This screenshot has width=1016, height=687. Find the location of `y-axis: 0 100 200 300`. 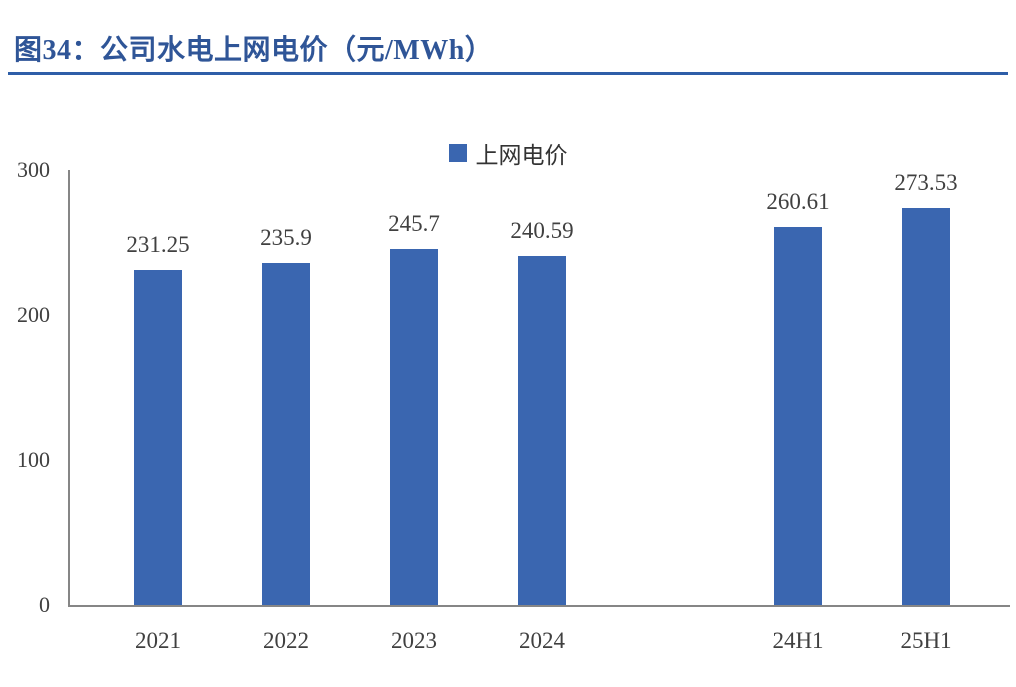

y-axis: 0 100 200 300 is located at coordinates (29, 387).